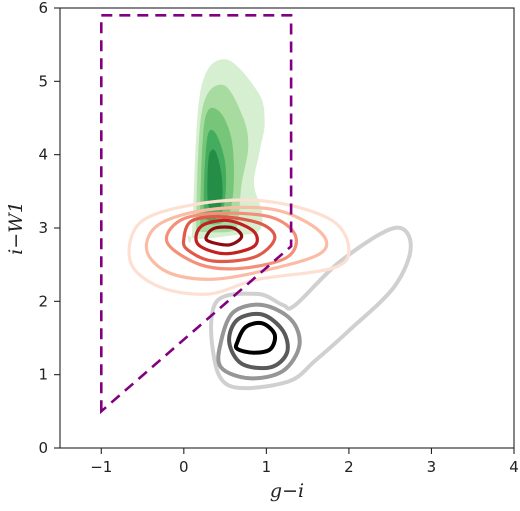 The height and width of the screenshot is (511, 520). What do you see at coordinates (184, 467) in the screenshot?
I see `x-tick-label: 0` at bounding box center [184, 467].